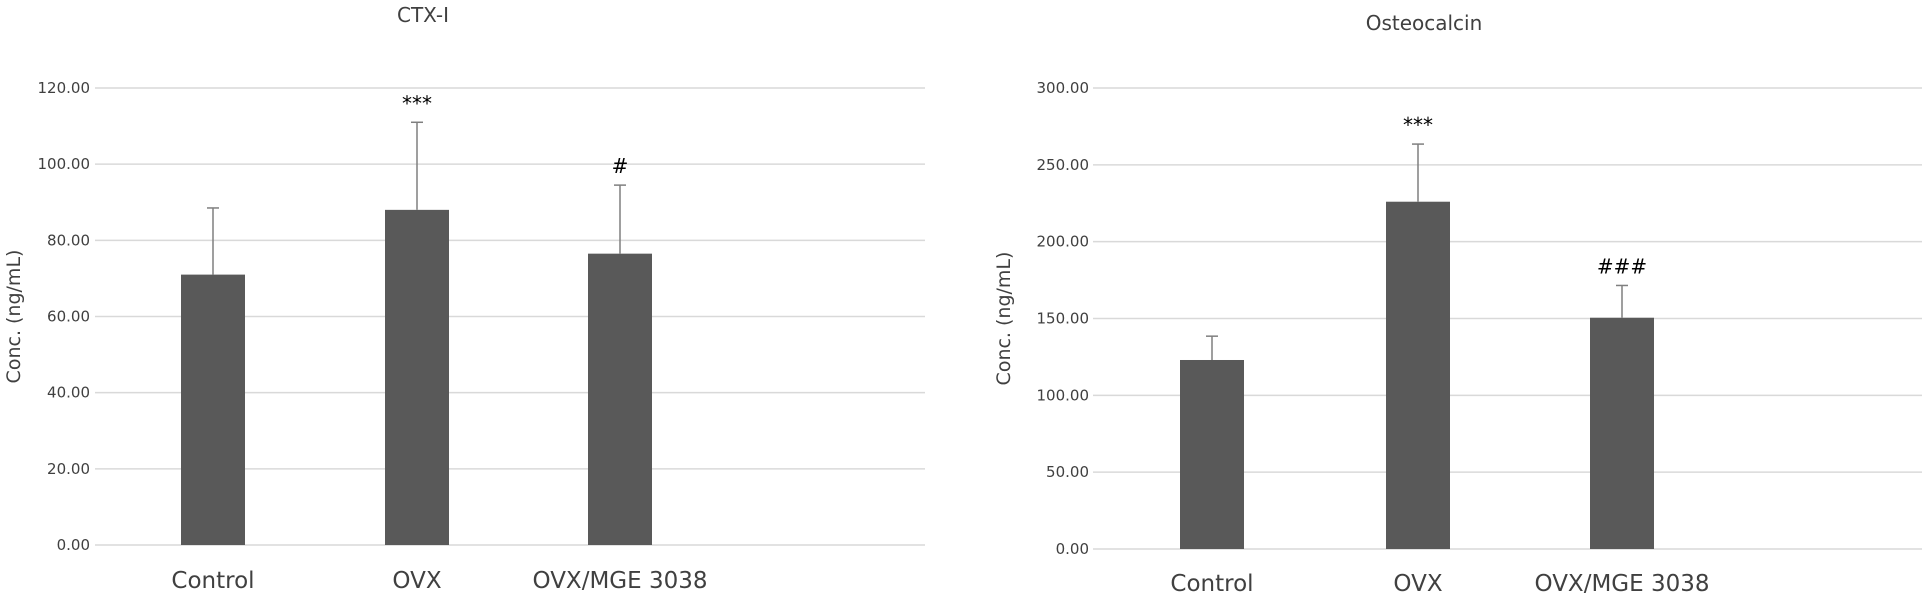  What do you see at coordinates (68, 240) in the screenshot?
I see `y-tick-label: 80.00` at bounding box center [68, 240].